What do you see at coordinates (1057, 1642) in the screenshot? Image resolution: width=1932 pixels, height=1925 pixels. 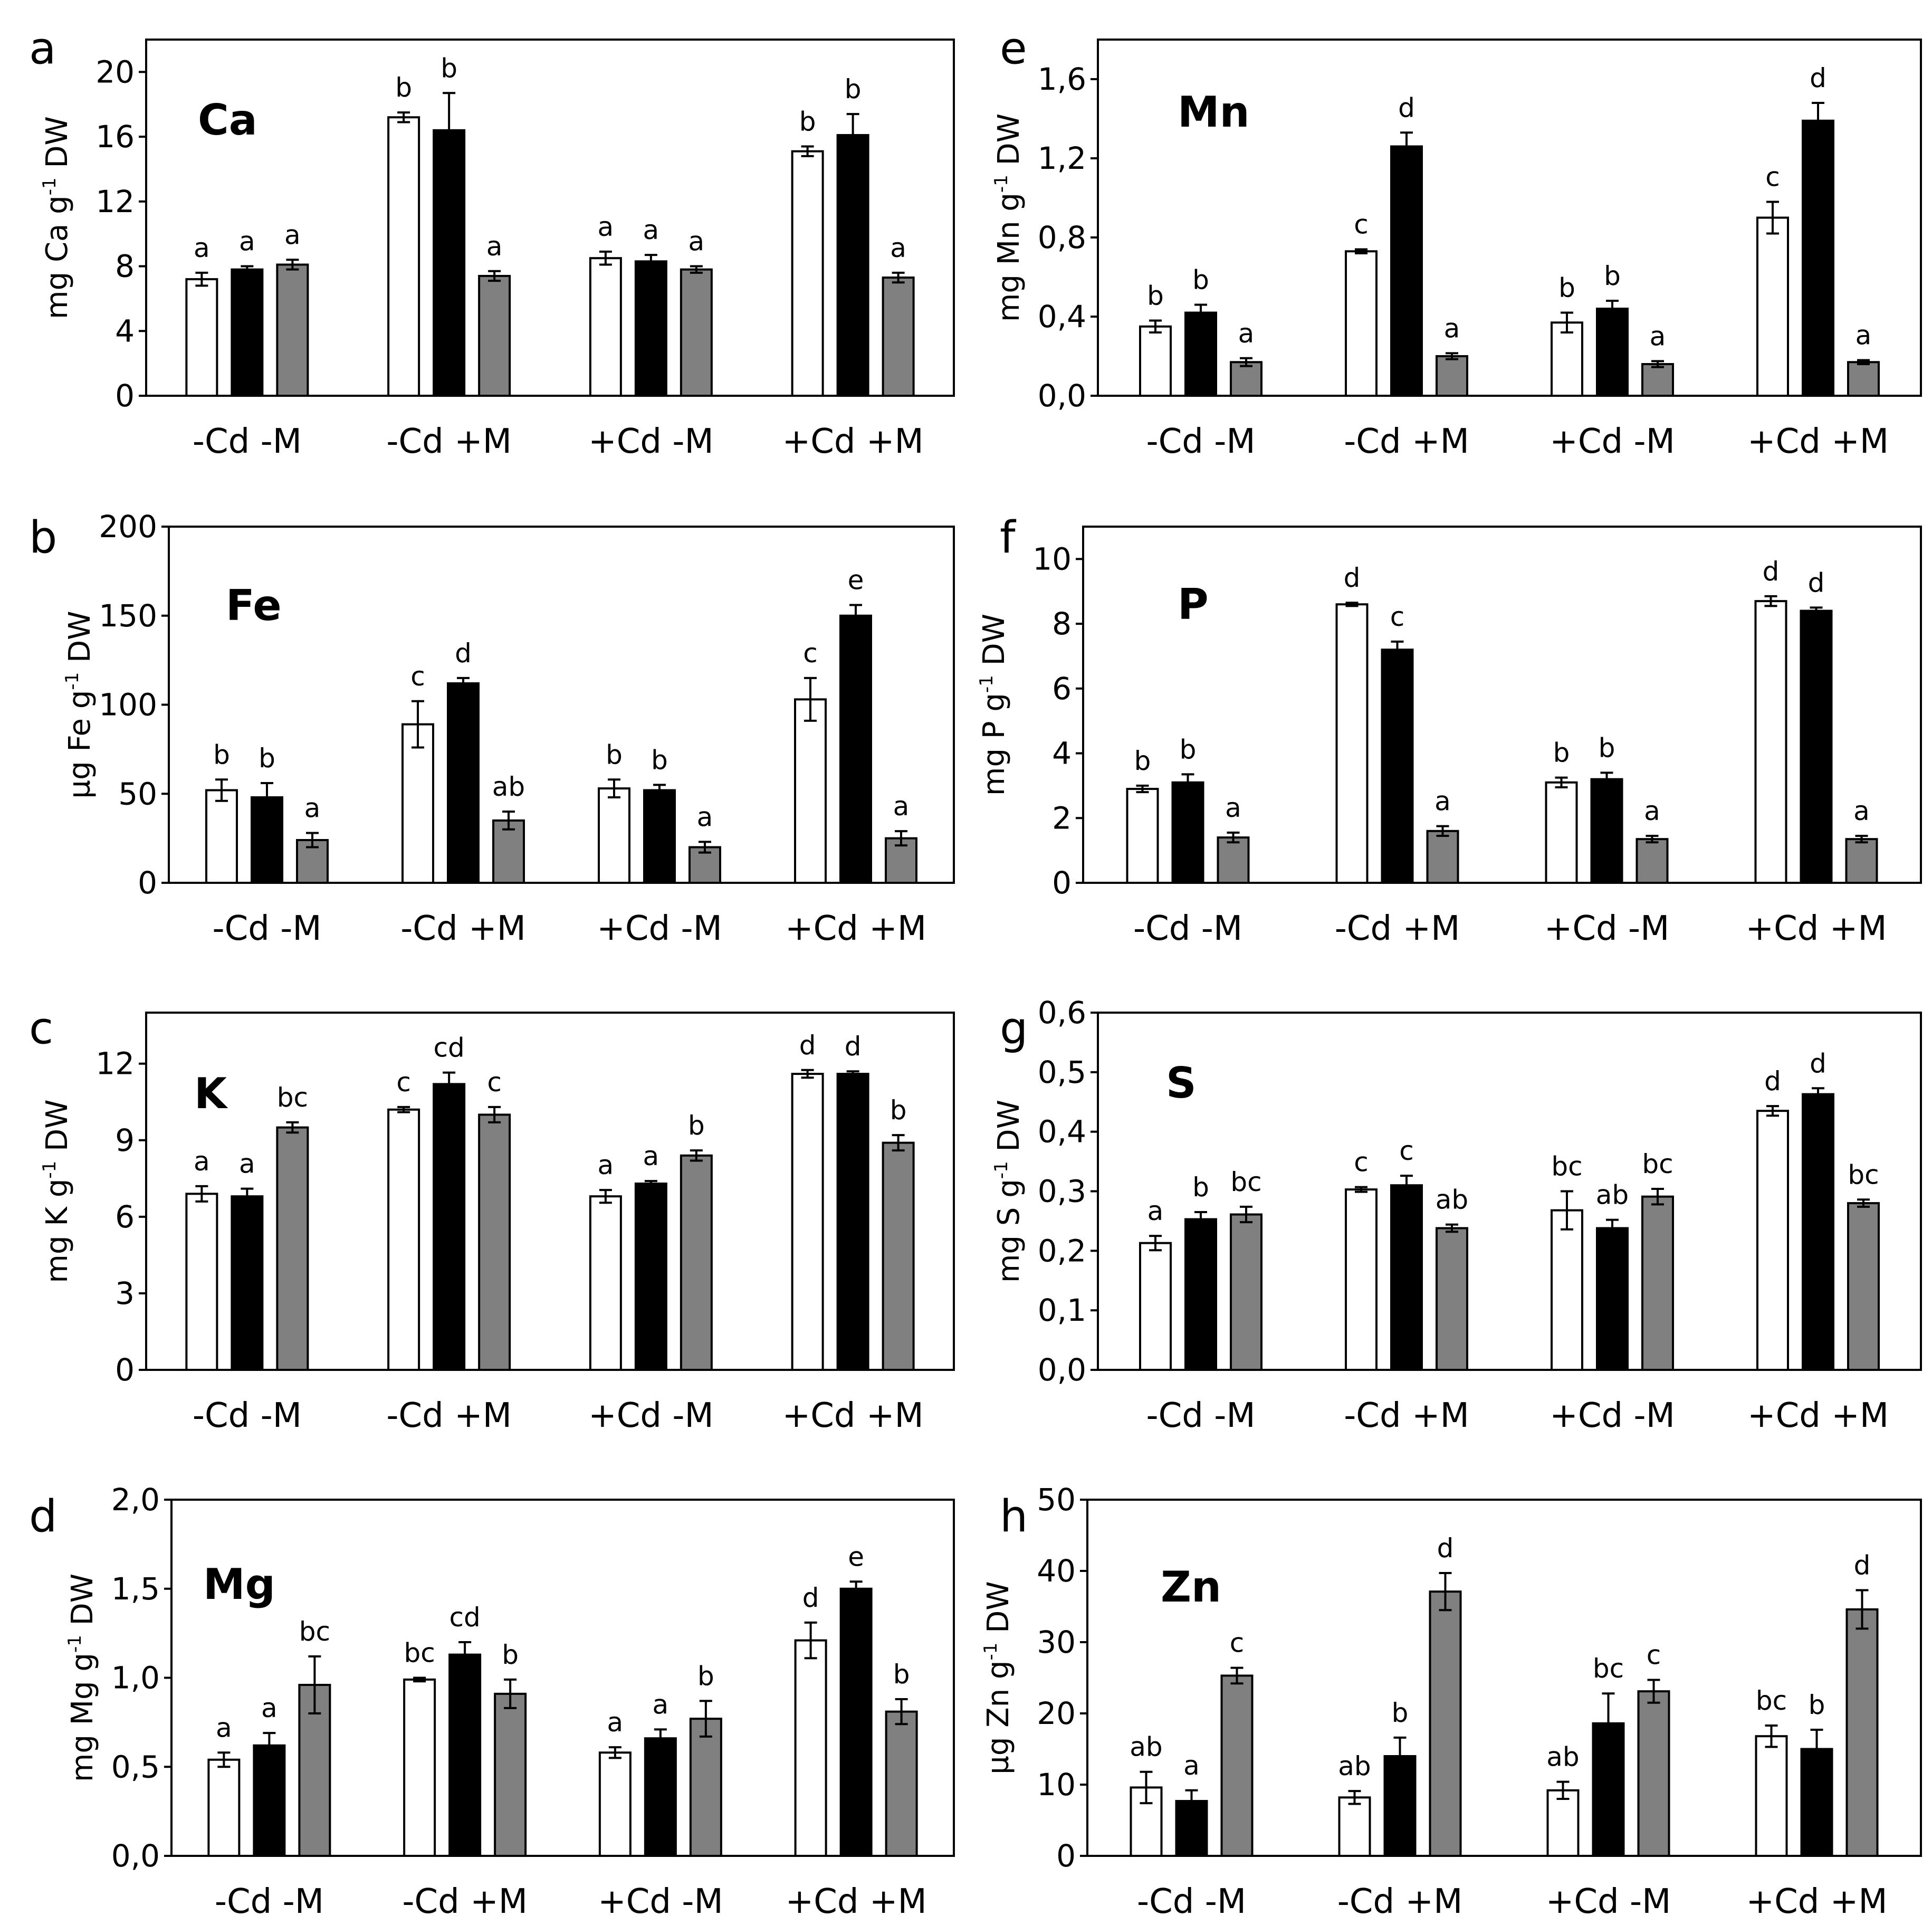 I see `y-tick-label: 30` at bounding box center [1057, 1642].